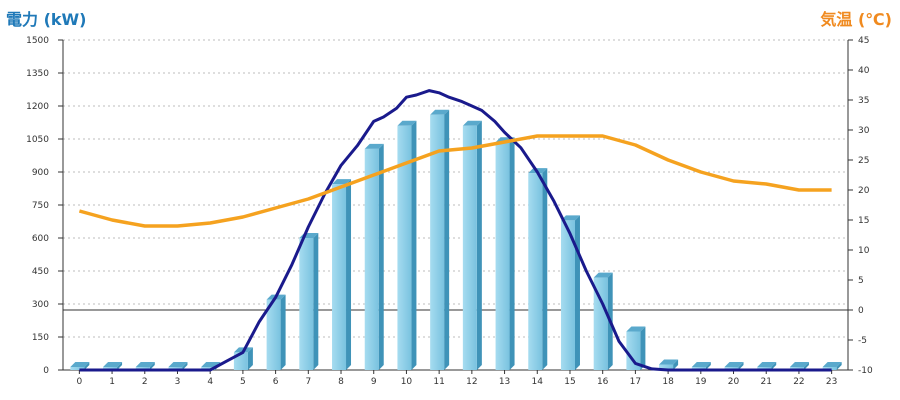  I want to click on right-tick-label: 30, so click(864, 131).